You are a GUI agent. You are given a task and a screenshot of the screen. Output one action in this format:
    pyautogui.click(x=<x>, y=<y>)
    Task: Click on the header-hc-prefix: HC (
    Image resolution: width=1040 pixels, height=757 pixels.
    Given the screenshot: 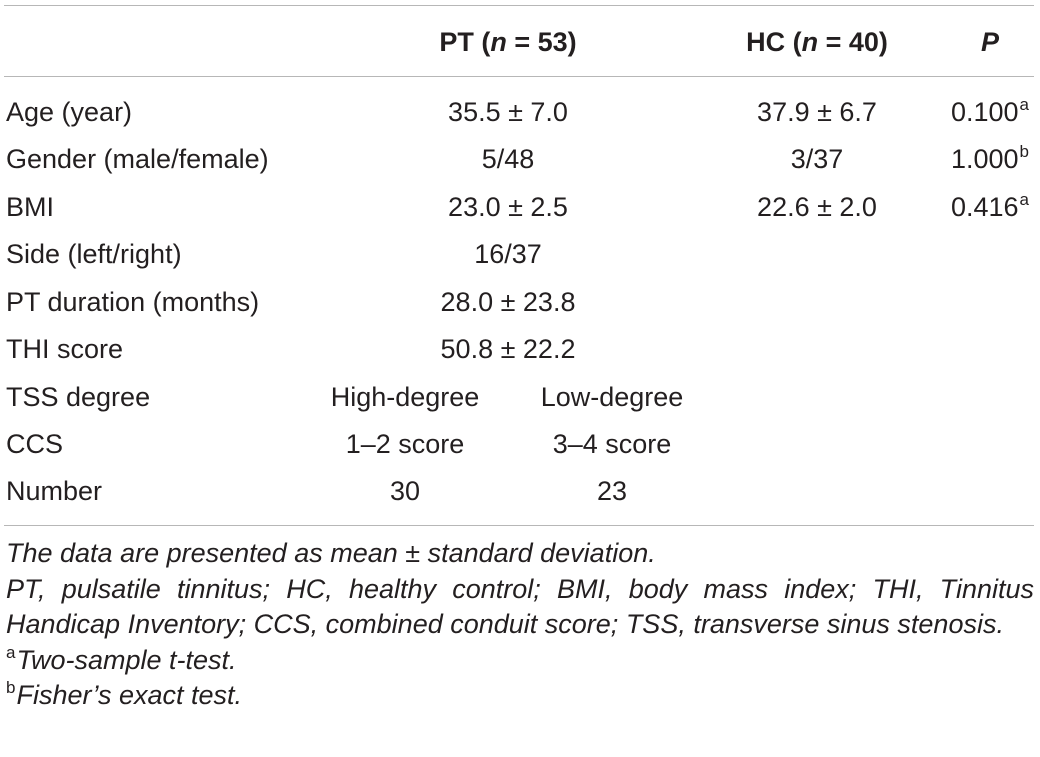 What is the action you would take?
    pyautogui.click(x=774, y=42)
    